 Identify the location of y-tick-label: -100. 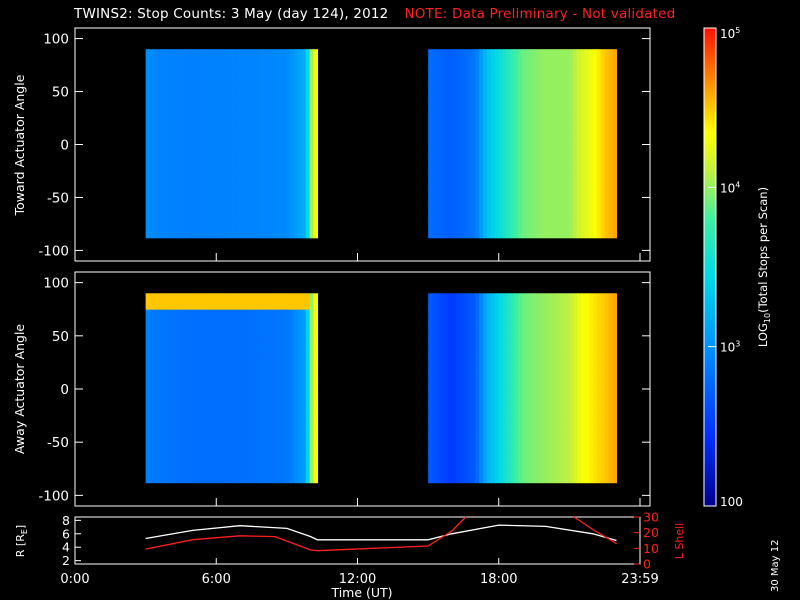
(53, 251).